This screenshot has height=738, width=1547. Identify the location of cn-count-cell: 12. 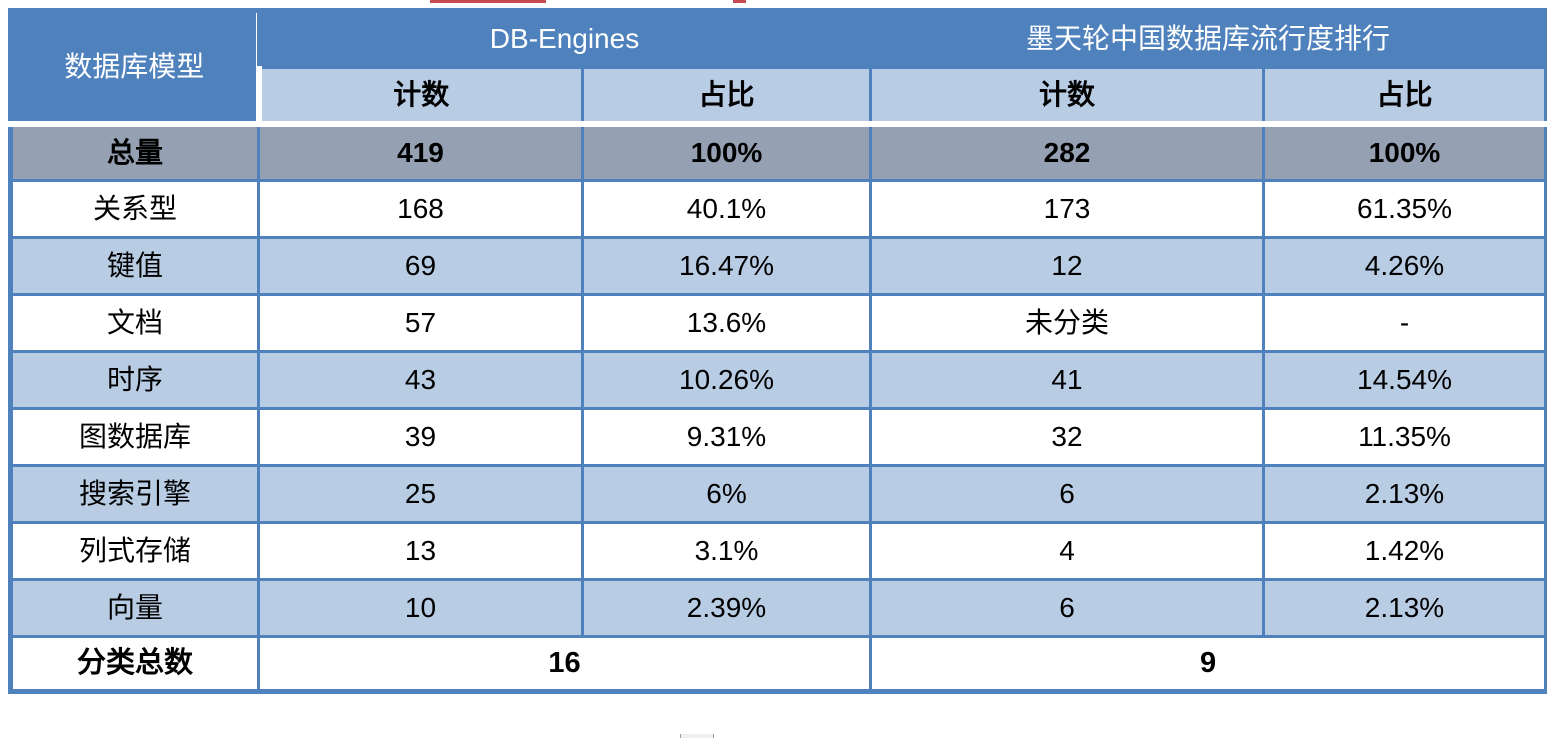
(1067, 266).